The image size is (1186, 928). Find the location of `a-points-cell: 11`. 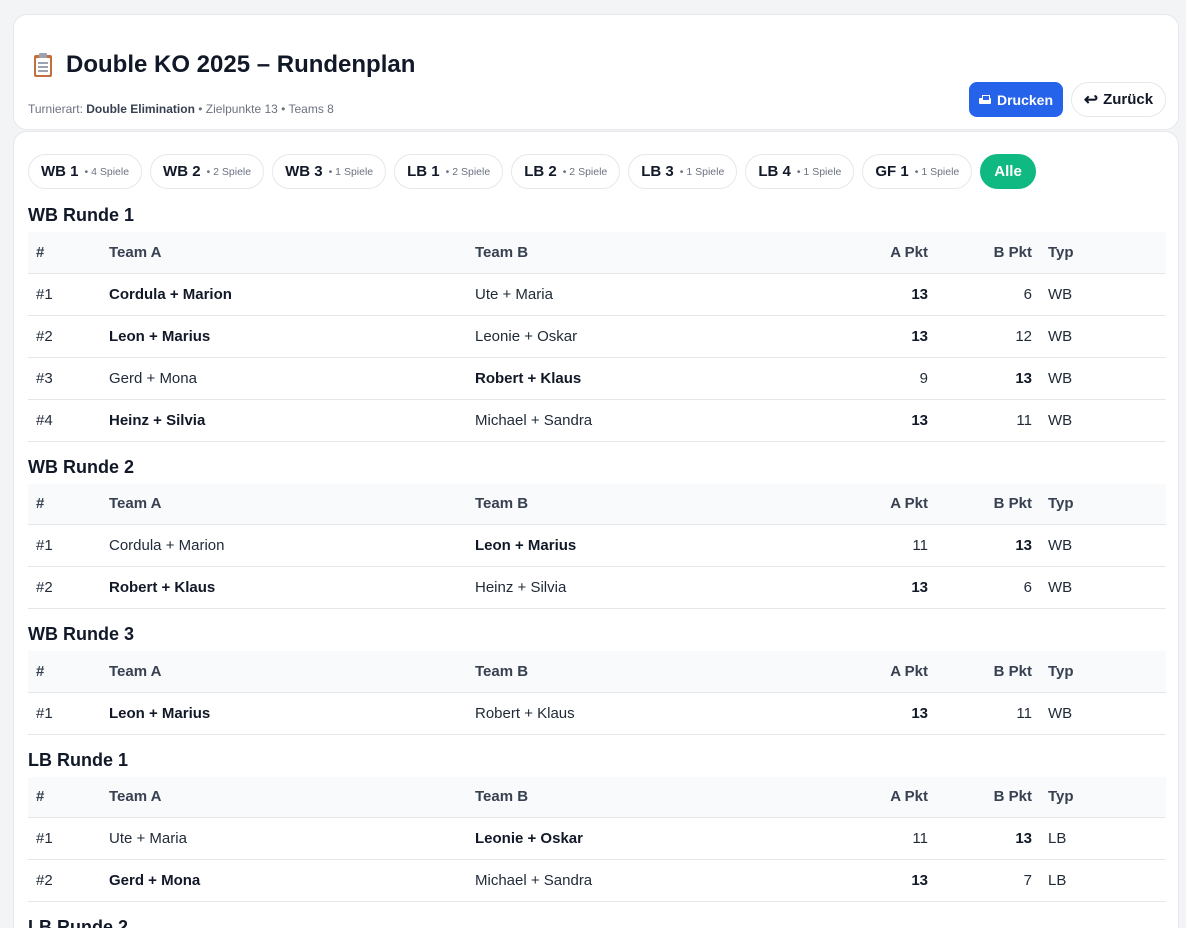

a-points-cell: 11 is located at coordinates (873, 838).